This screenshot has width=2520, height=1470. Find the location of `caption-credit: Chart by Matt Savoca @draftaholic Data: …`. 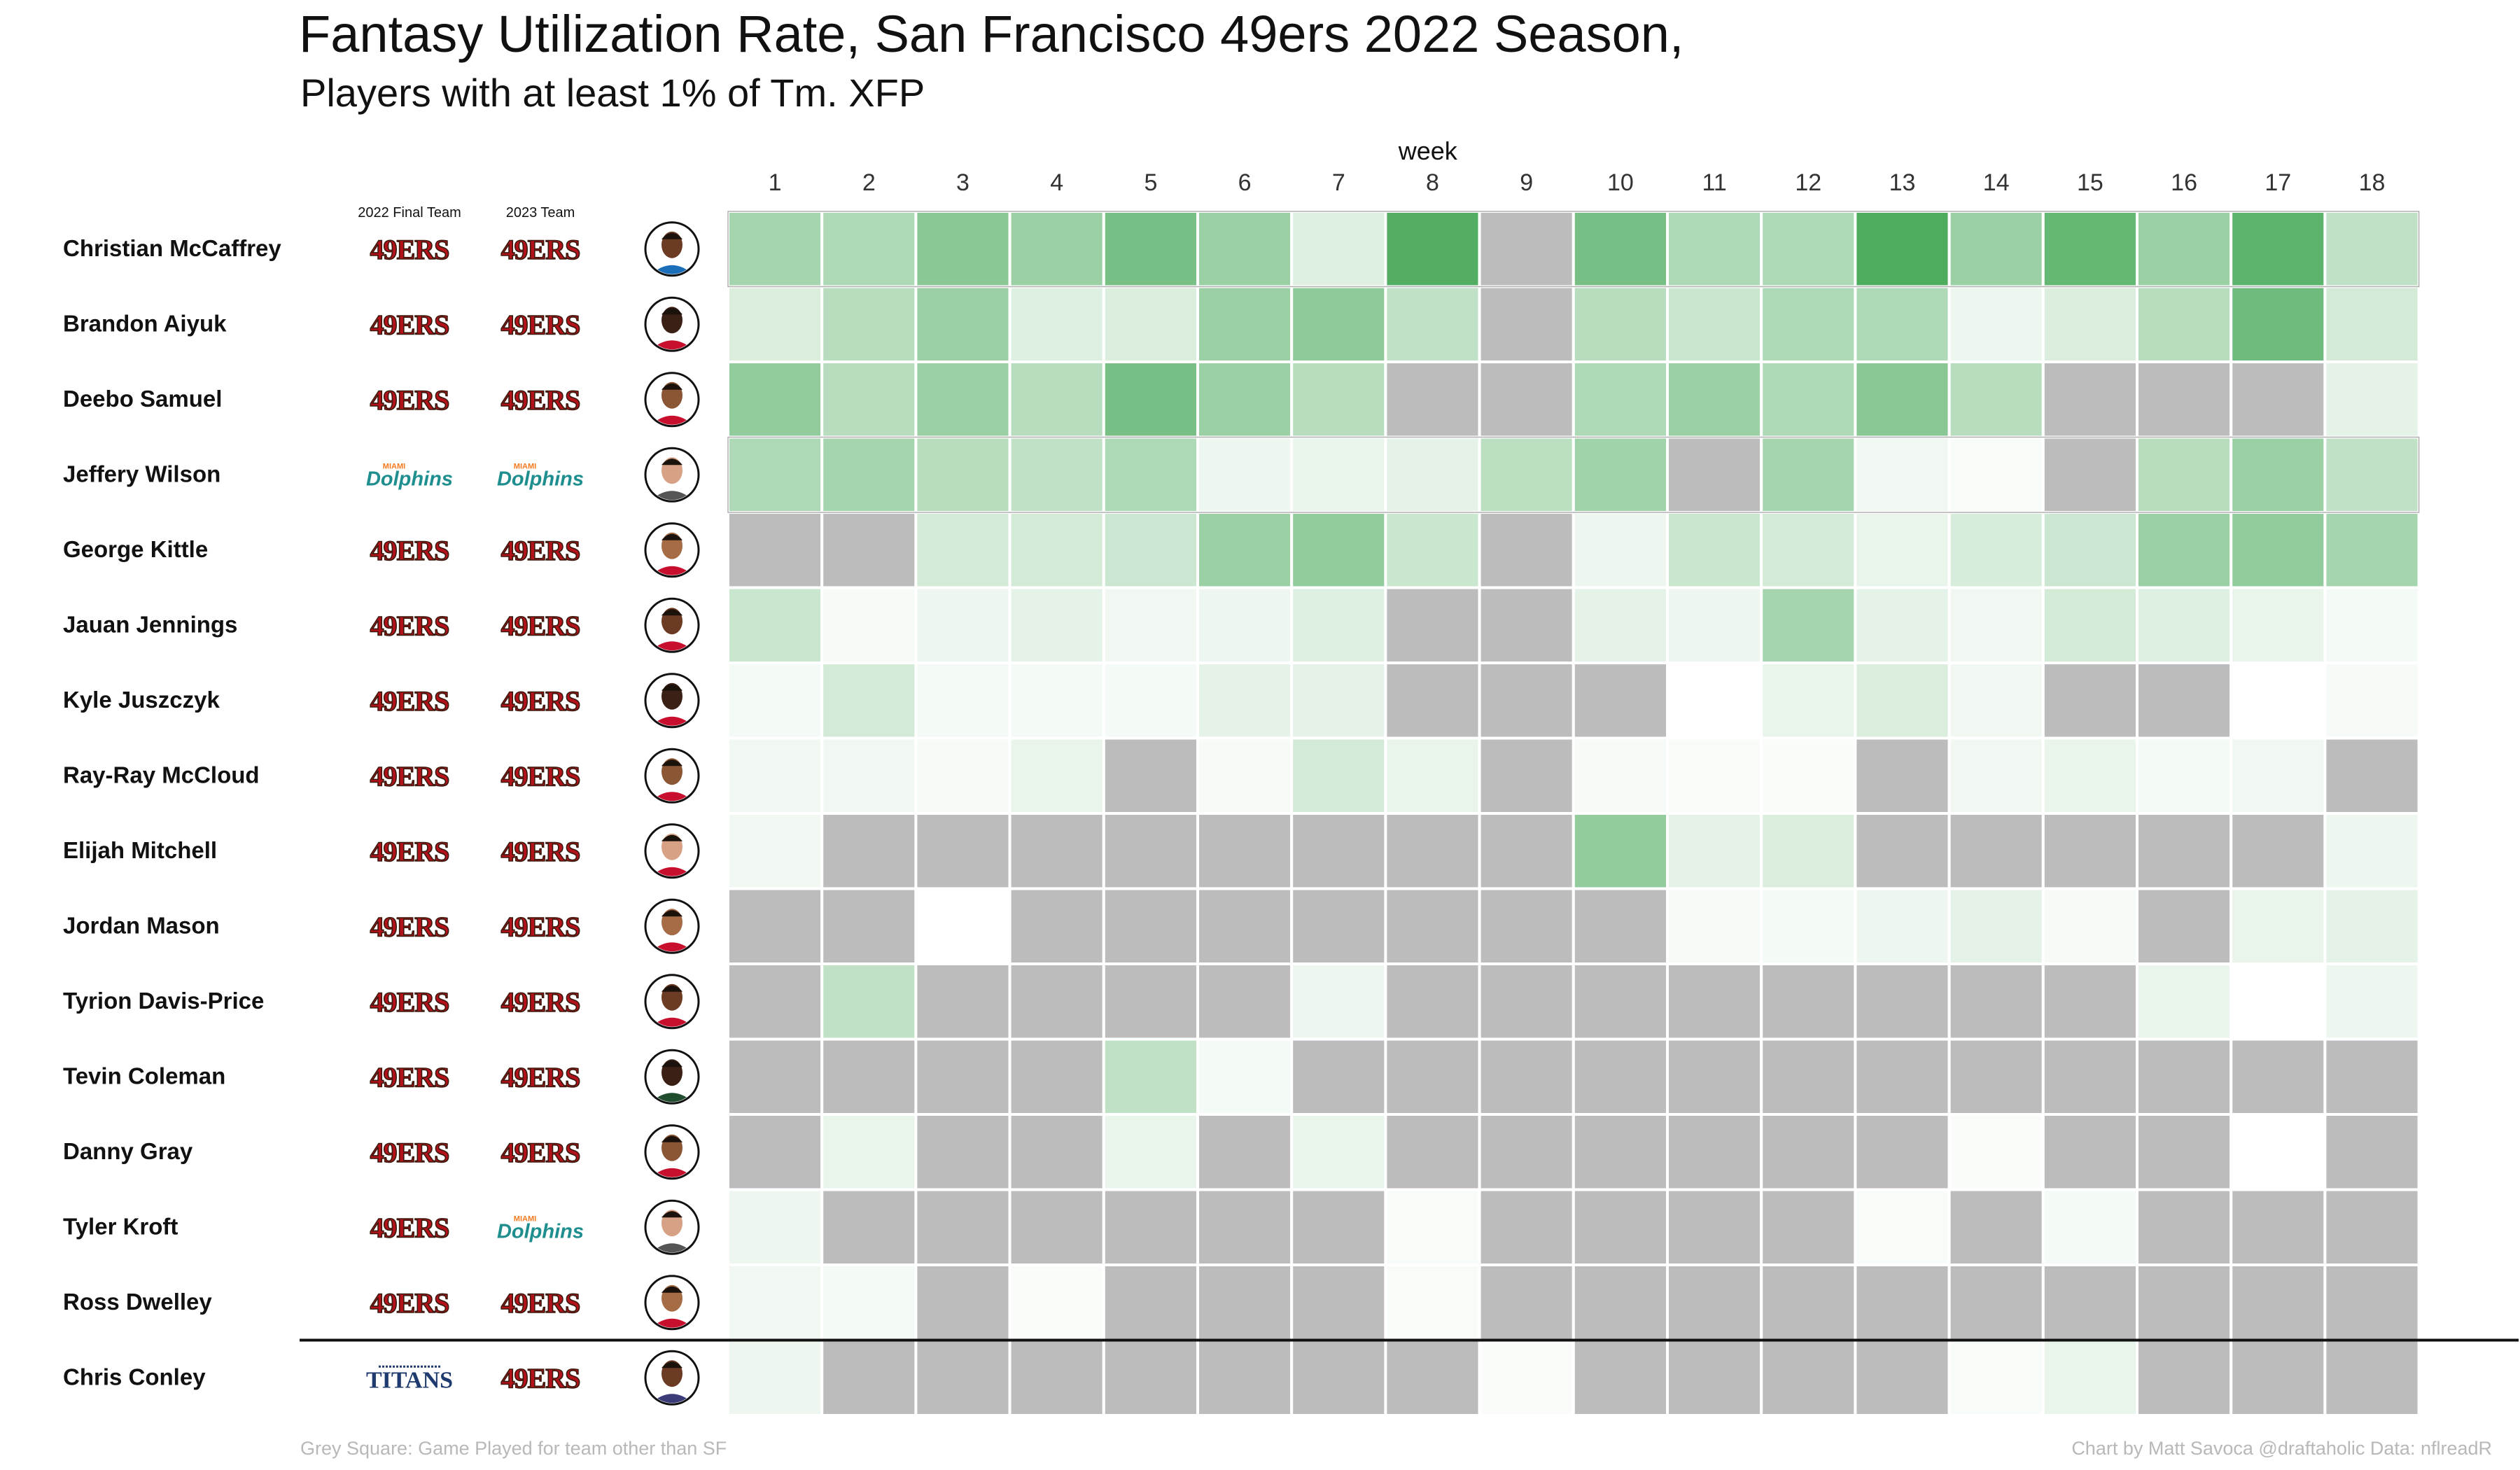

caption-credit: Chart by Matt Savoca @draftaholic Data: … is located at coordinates (2281, 1448).